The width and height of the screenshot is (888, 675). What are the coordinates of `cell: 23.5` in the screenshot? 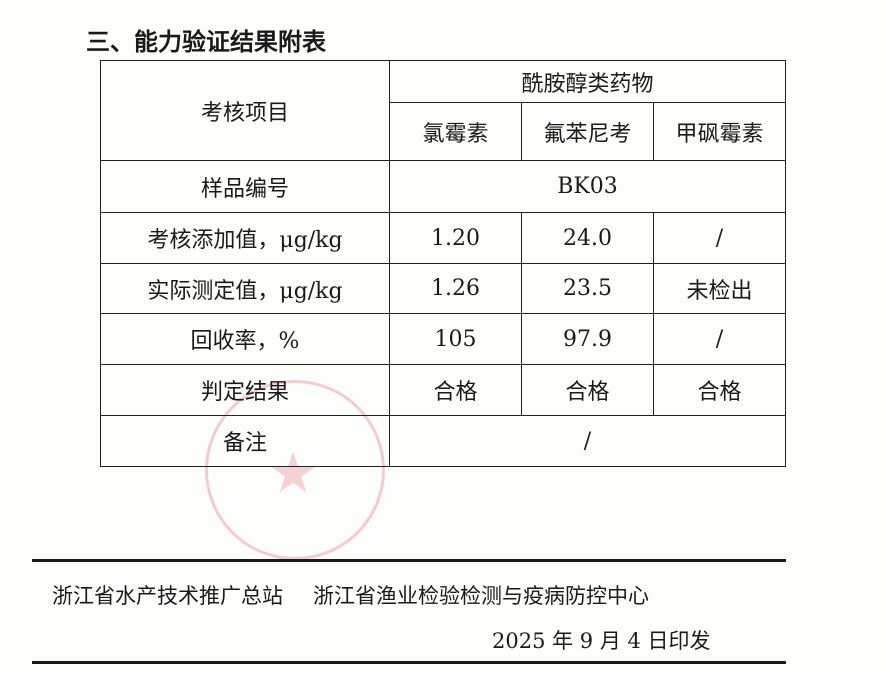 It's located at (587, 288).